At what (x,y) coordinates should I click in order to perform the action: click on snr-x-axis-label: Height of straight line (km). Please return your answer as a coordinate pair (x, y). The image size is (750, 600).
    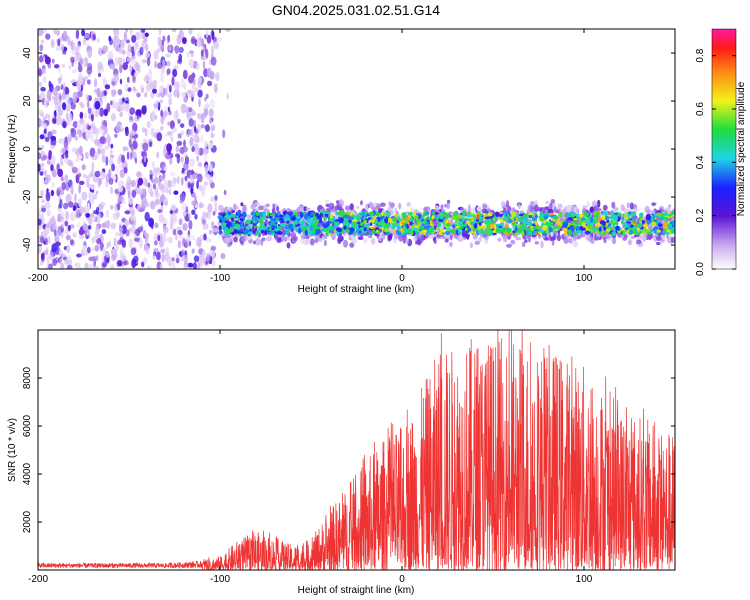
    Looking at the image, I should click on (356, 590).